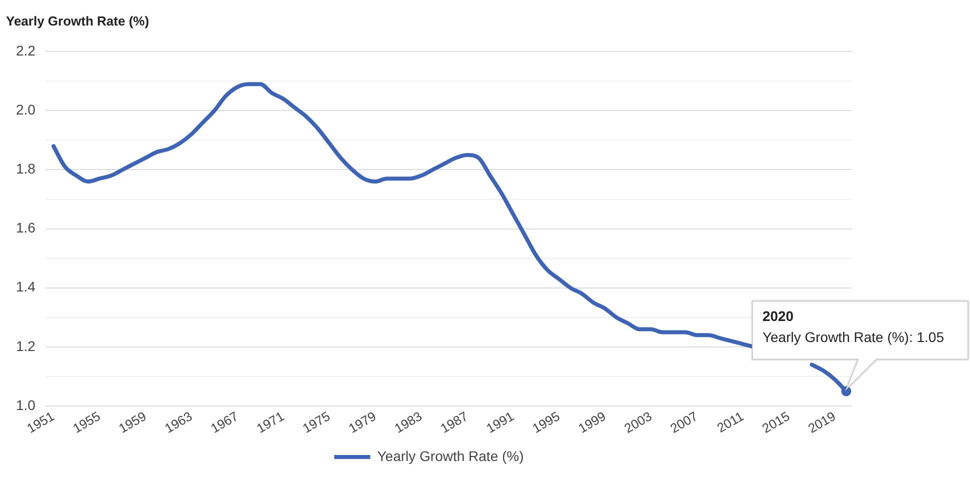 This screenshot has height=478, width=970. I want to click on y-tick-label: 1.4, so click(26, 286).